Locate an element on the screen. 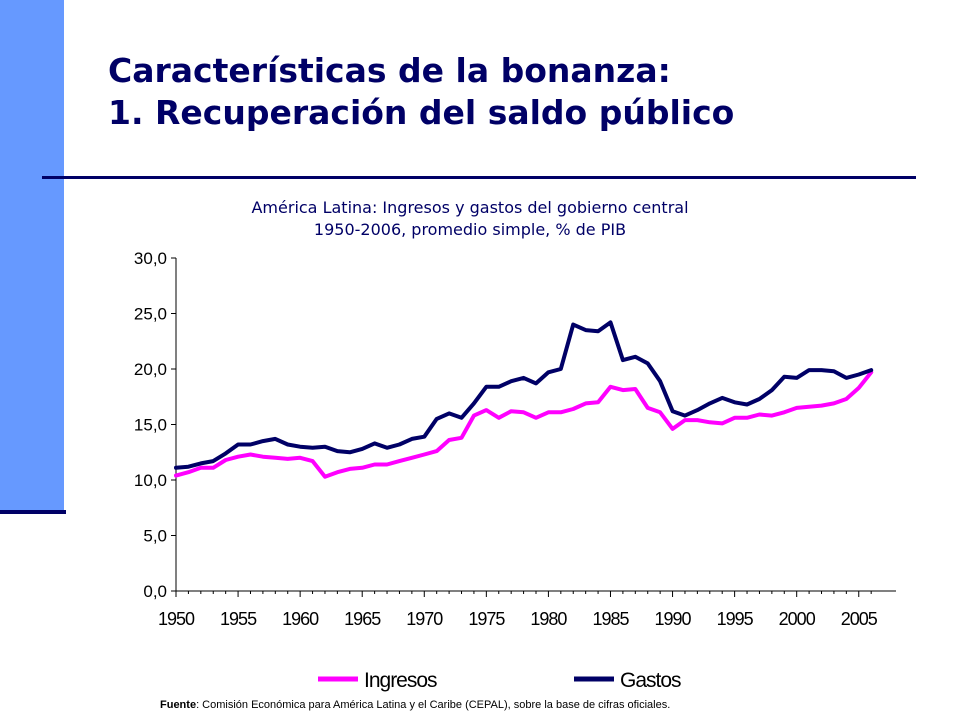  legend-label-ingresos: Ingresos is located at coordinates (400, 680).